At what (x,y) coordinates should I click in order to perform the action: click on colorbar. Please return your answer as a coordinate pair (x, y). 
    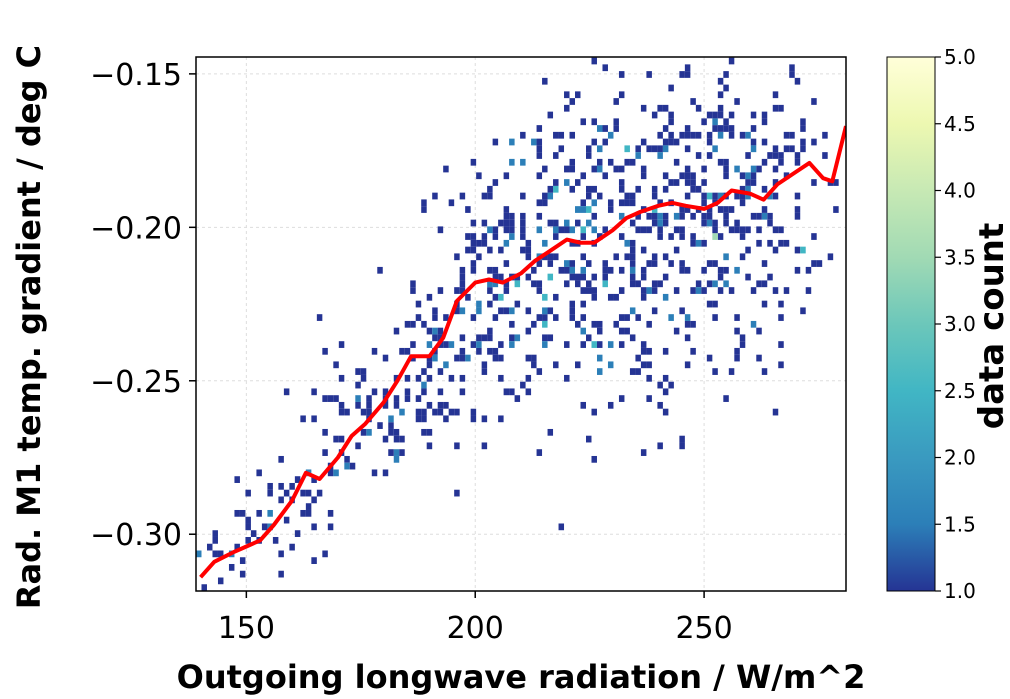
    Looking at the image, I should click on (911, 324).